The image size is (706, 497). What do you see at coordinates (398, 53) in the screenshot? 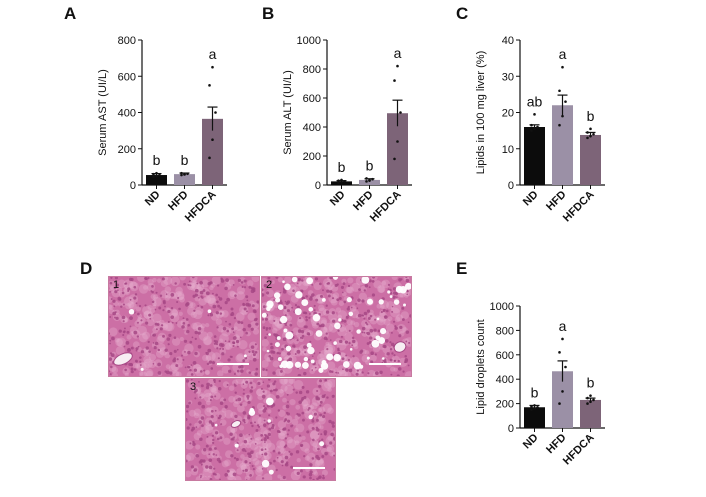
I see `significance-letter: a` at bounding box center [398, 53].